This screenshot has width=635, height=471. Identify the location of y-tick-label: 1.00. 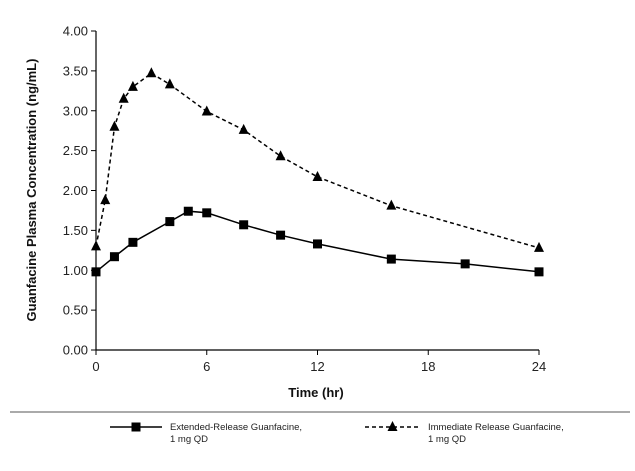
(75, 270).